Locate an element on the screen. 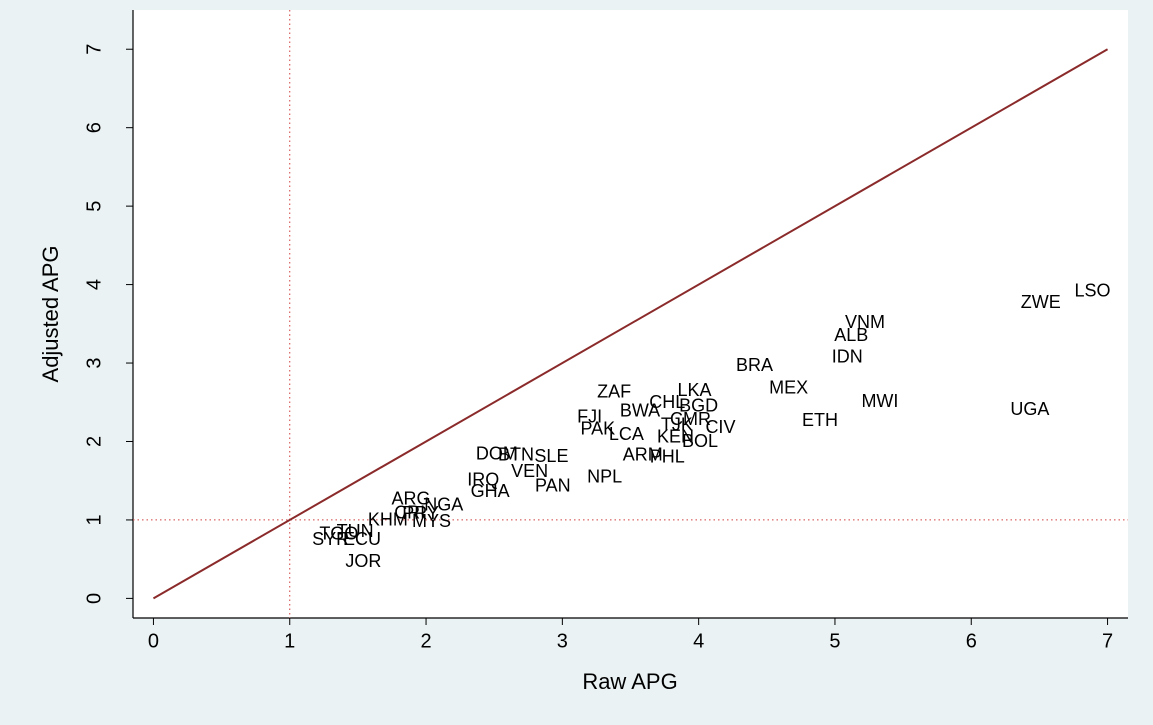 The image size is (1153, 725). point-label: NGA is located at coordinates (443, 505).